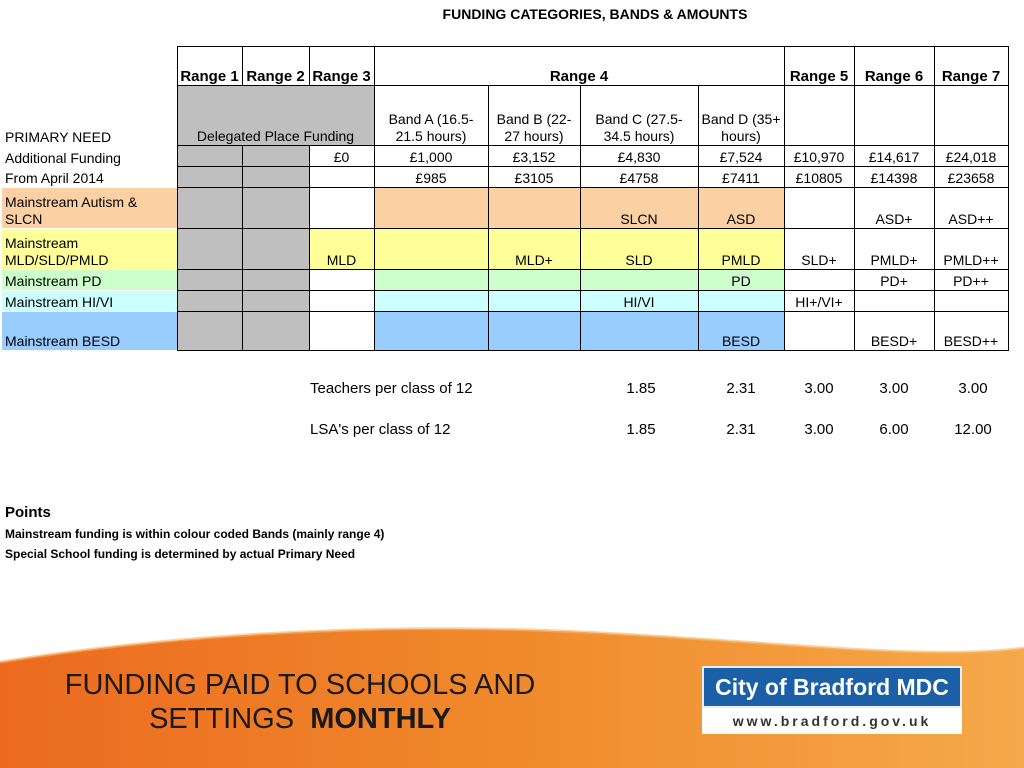  I want to click on teachers-range-5: 3.00, so click(819, 388).